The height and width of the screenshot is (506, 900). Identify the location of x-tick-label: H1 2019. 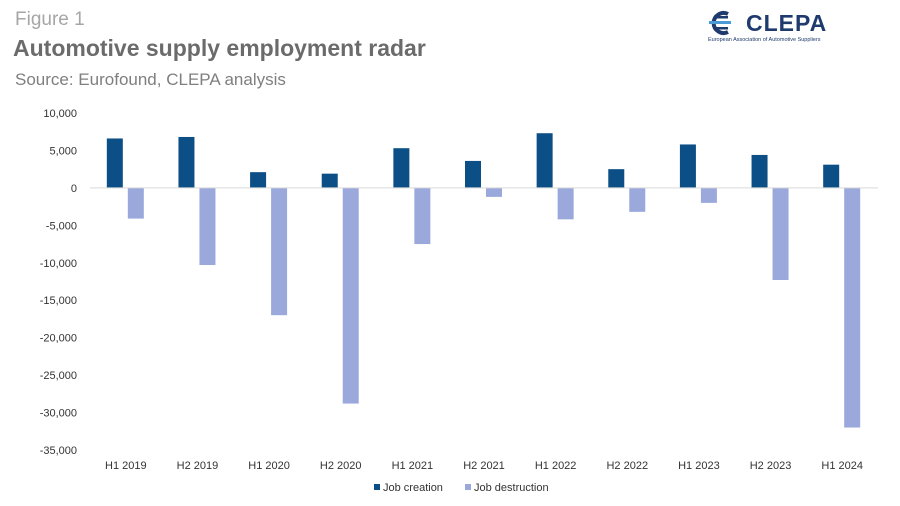
(126, 466).